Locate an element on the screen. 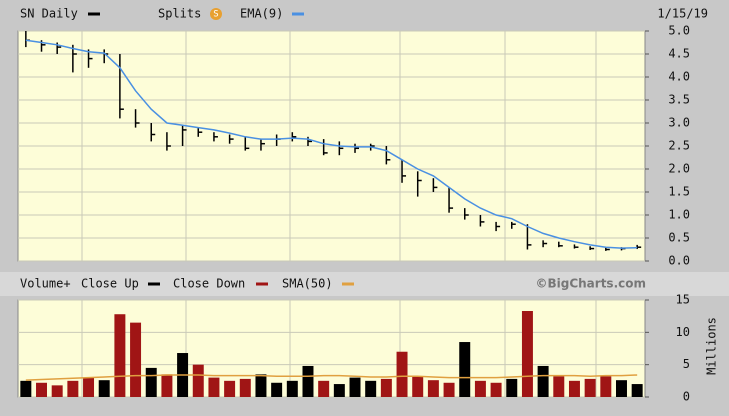 The image size is (729, 416). y-axis-label: Millions is located at coordinates (712, 346).